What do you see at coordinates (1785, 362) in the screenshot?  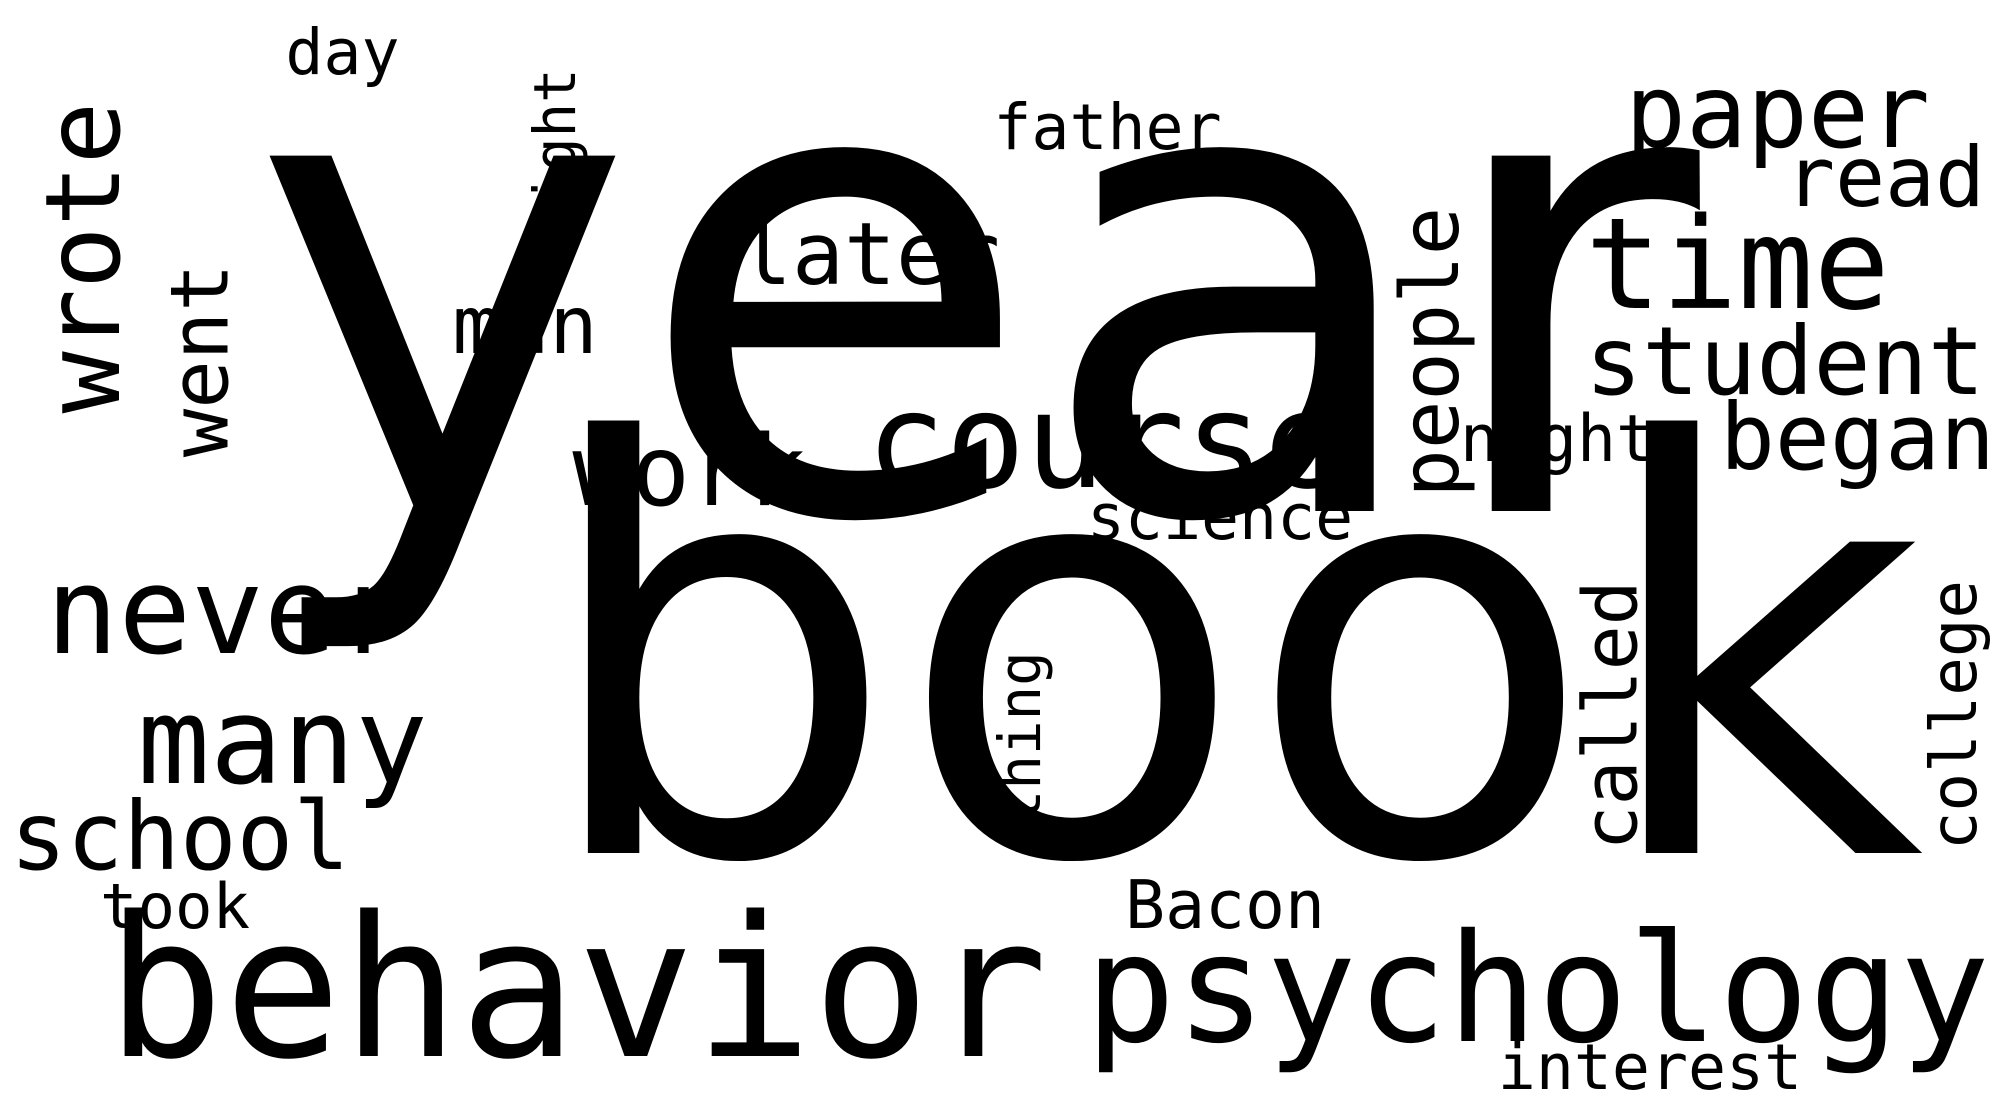 I see `word-student: student` at bounding box center [1785, 362].